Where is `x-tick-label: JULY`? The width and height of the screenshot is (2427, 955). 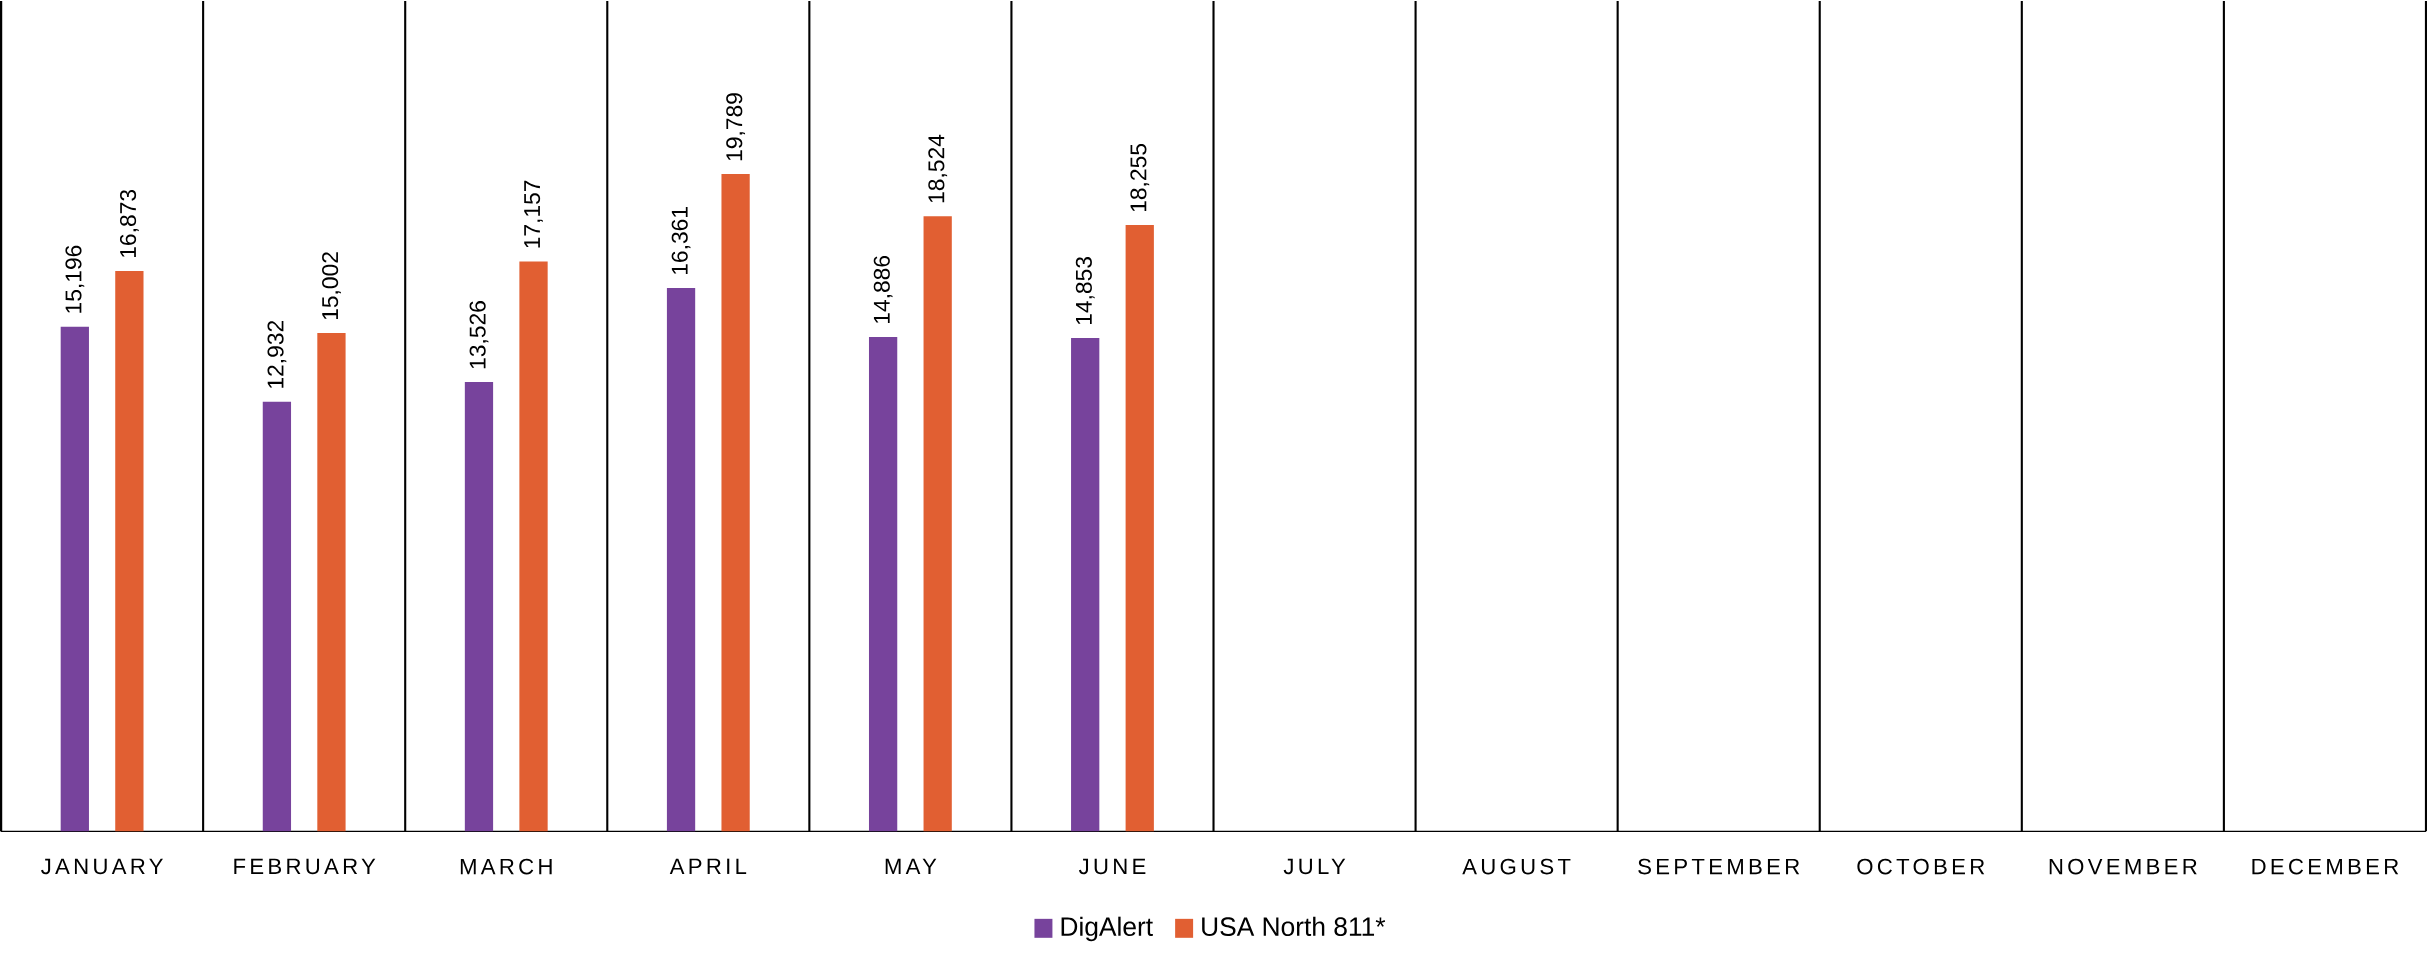 x-tick-label: JULY is located at coordinates (1314, 866).